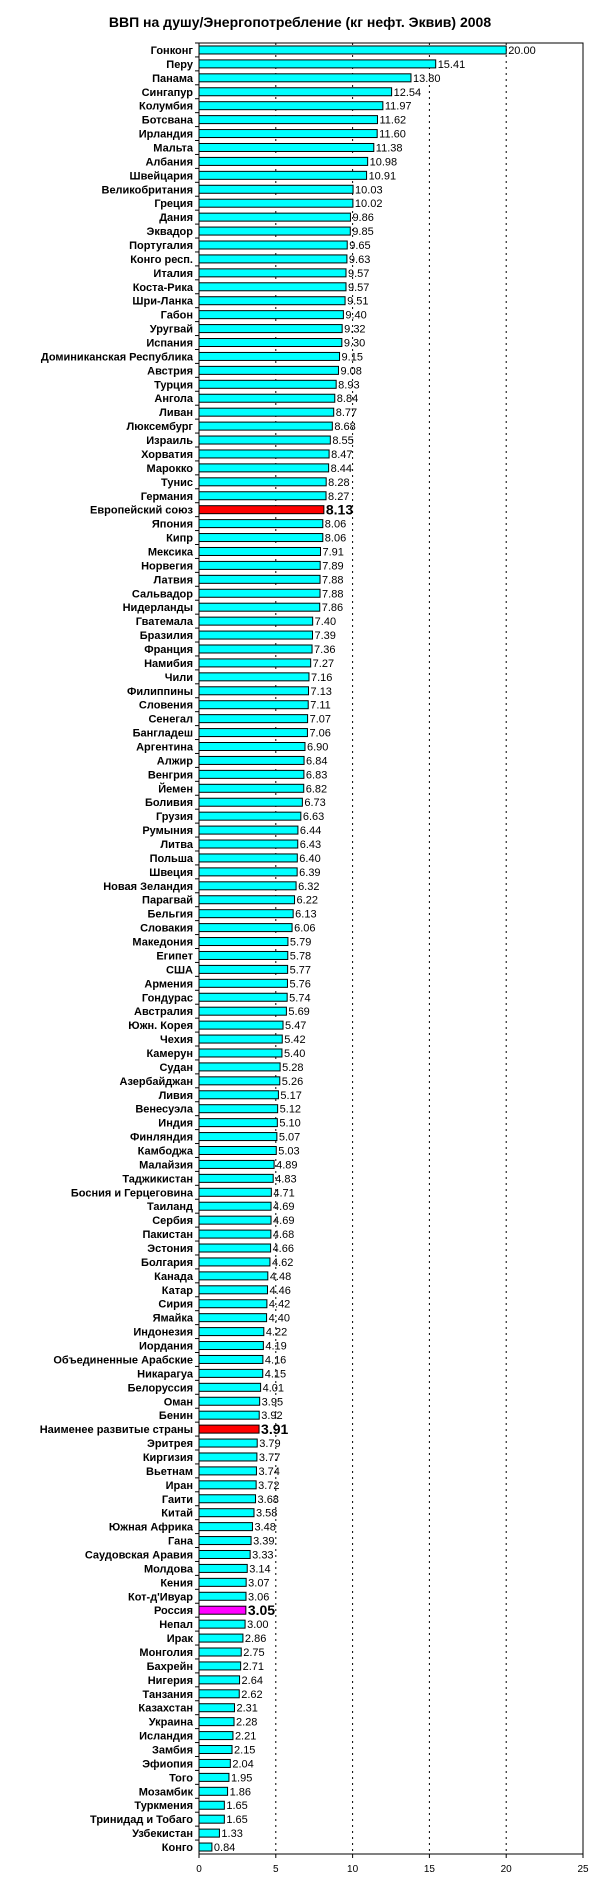 The width and height of the screenshot is (600, 1890). Describe the element at coordinates (271, 1416) in the screenshot. I see `data-label: 3.92` at that location.